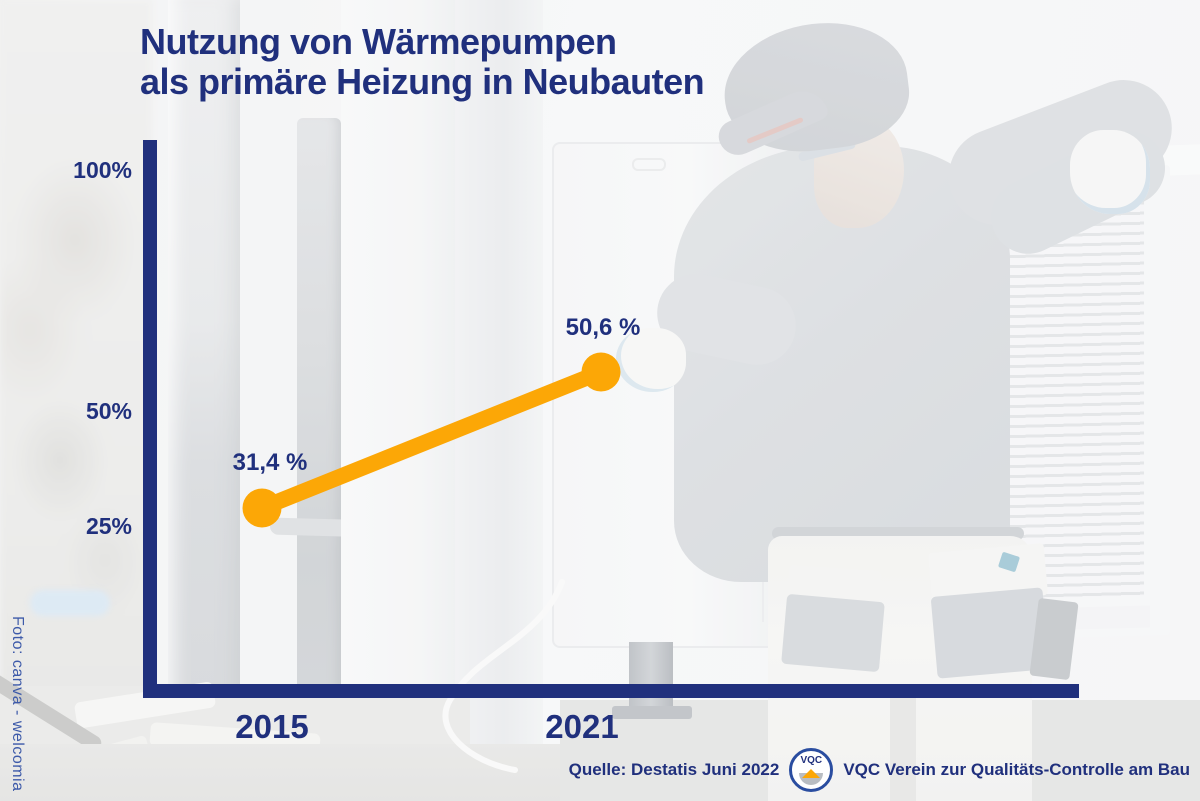 Image resolution: width=1200 pixels, height=801 pixels. I want to click on y-axis-tick-50: 50%, so click(108, 411).